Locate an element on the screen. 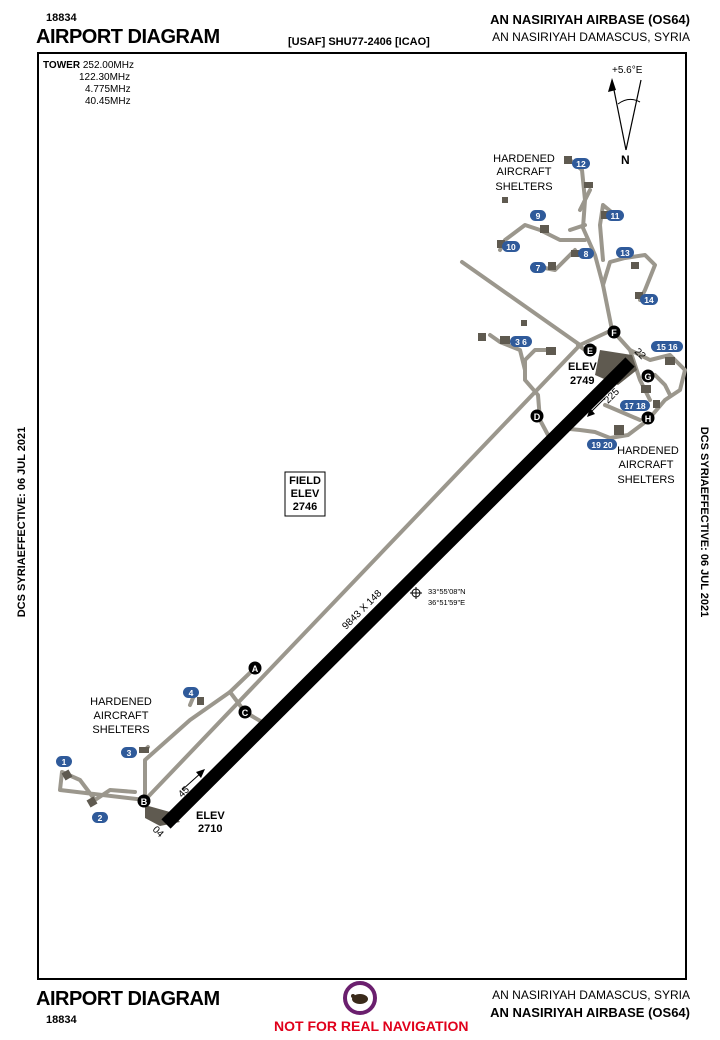  freq-4: 40.45MHz is located at coordinates (108, 101).